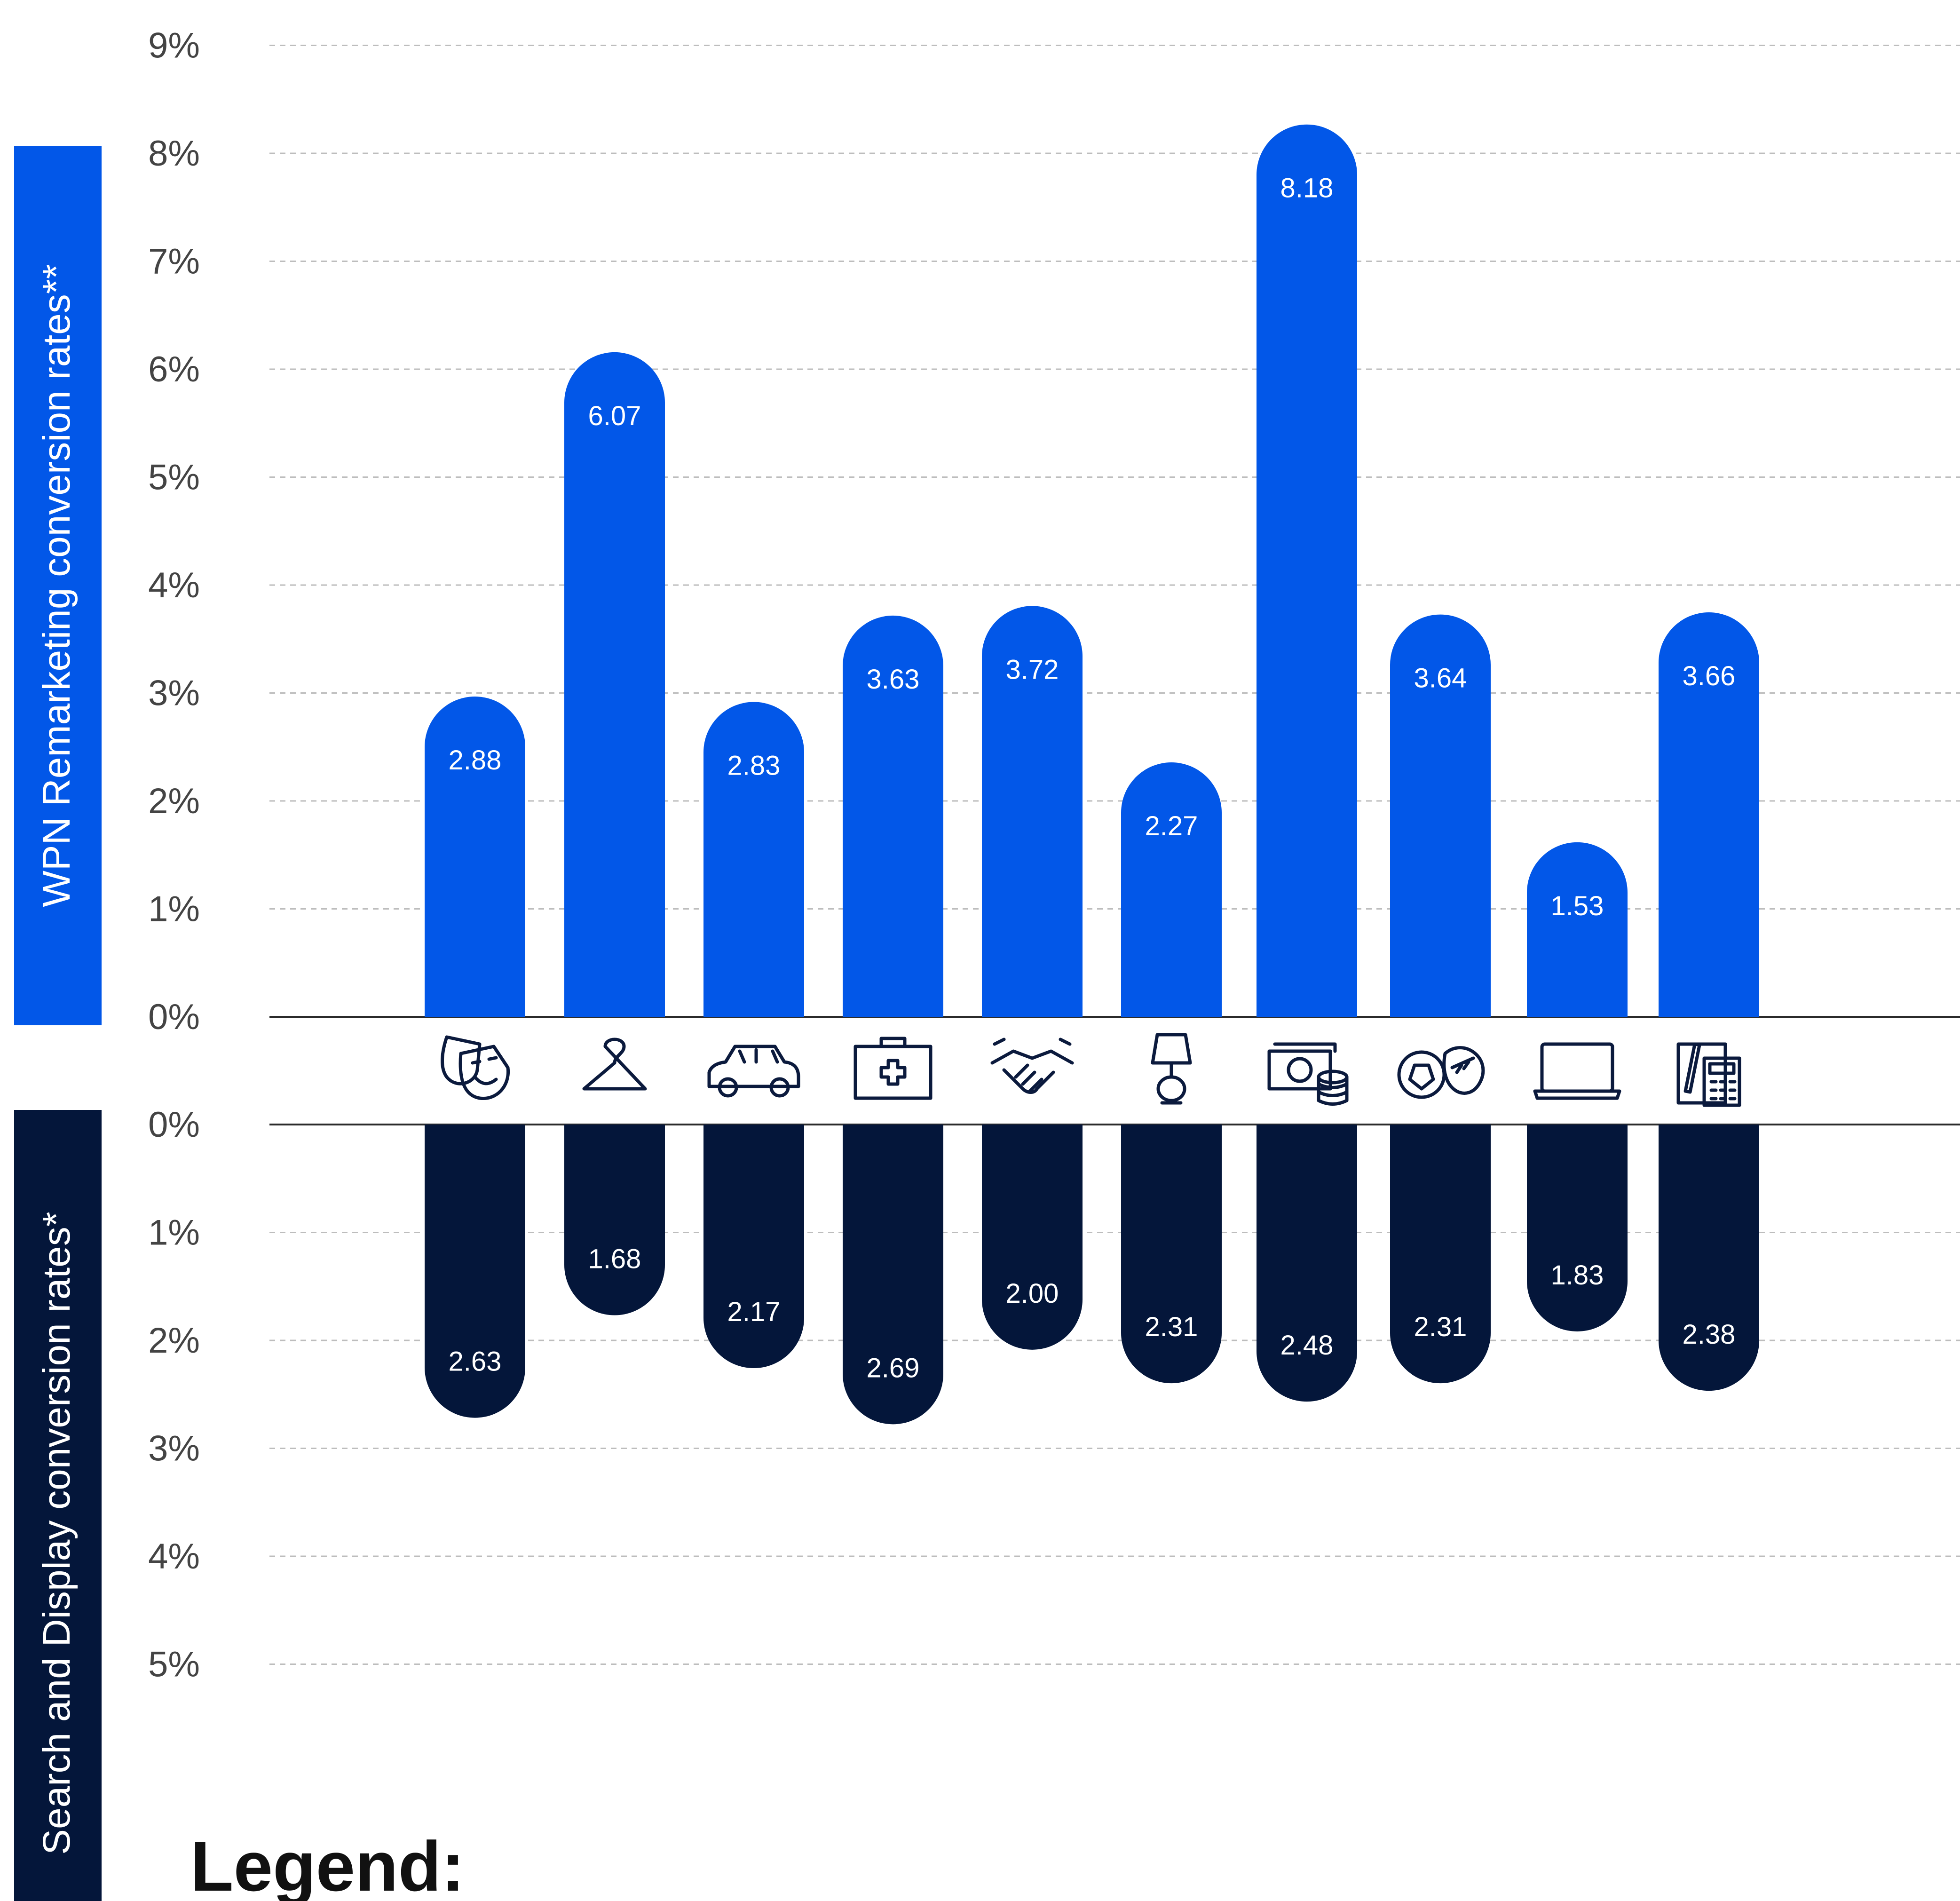 This screenshot has width=1960, height=1901. I want to click on upper-tick-label: 8%, so click(174, 154).